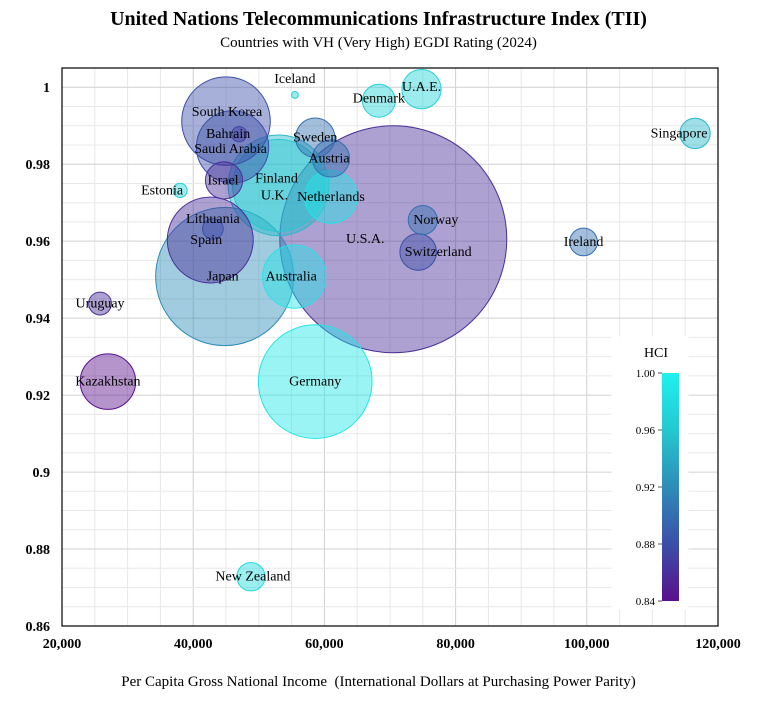 Image resolution: width=757 pixels, height=705 pixels. I want to click on bubble-label: Denmark, so click(379, 99).